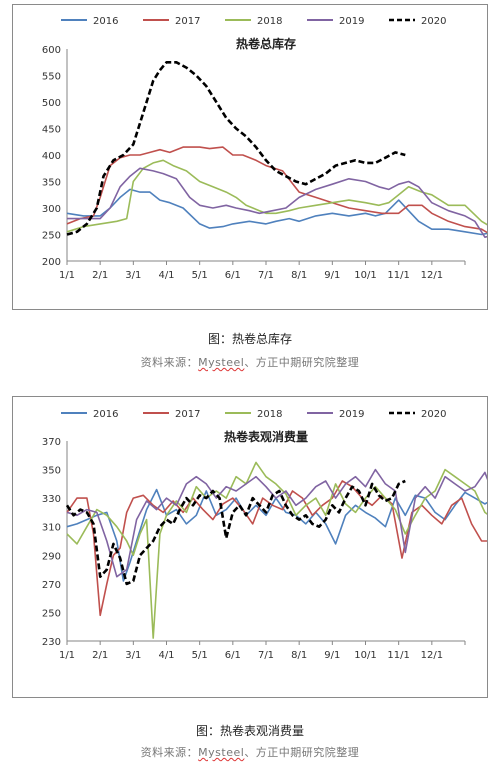 The image size is (500, 763). What do you see at coordinates (51, 209) in the screenshot?
I see `y-tick-label: 300` at bounding box center [51, 209].